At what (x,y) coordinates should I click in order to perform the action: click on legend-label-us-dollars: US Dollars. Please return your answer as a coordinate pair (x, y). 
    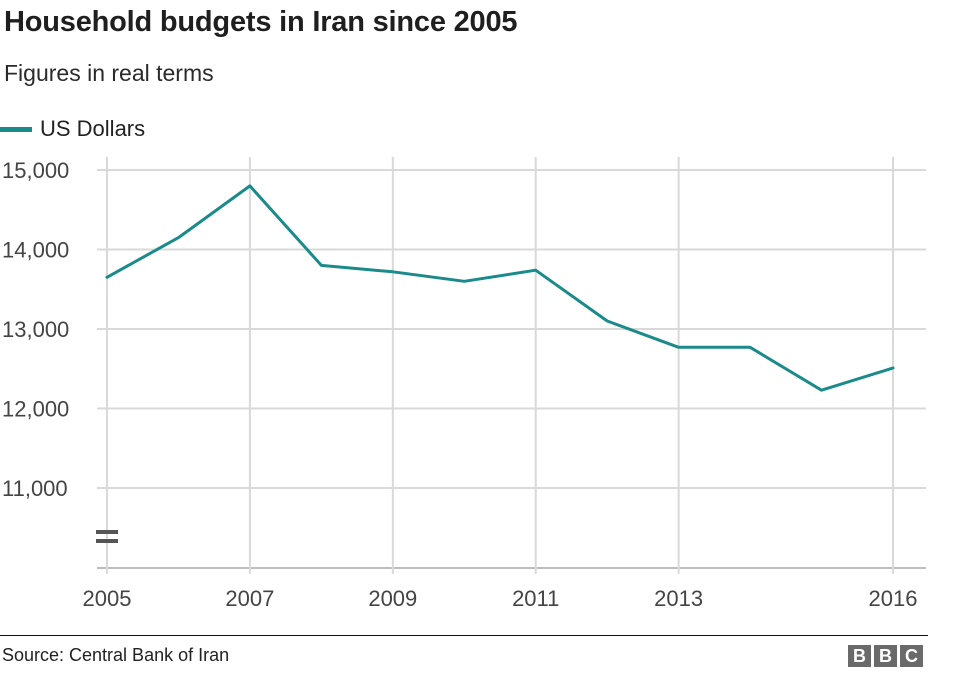
    Looking at the image, I should click on (93, 128).